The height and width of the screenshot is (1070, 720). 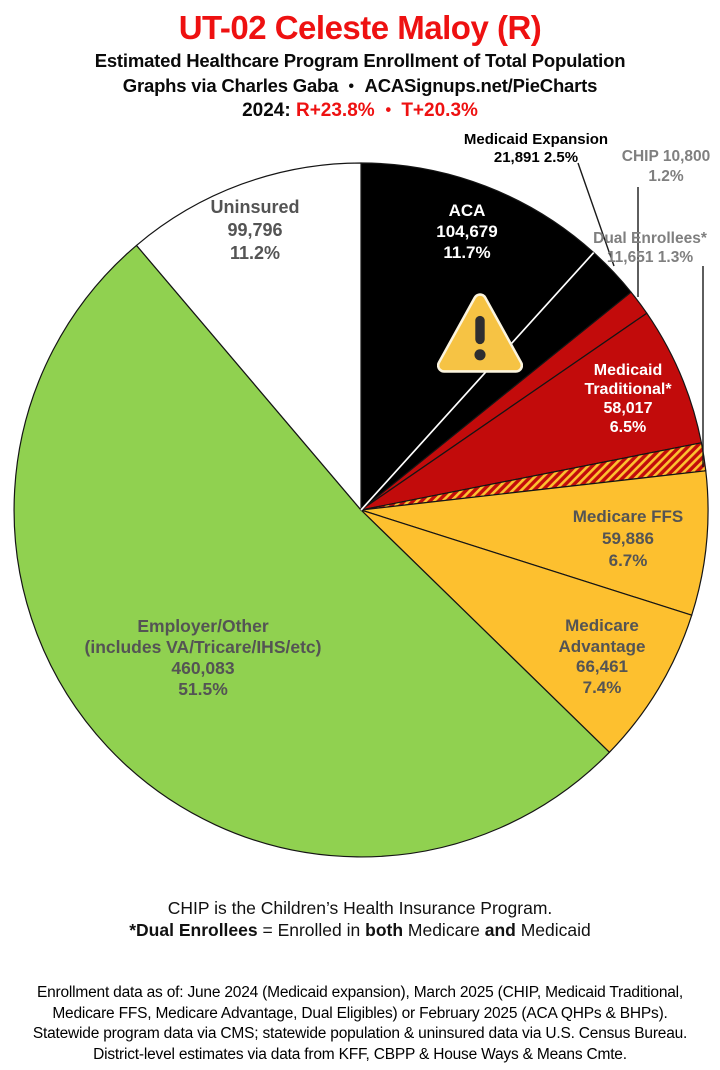 What do you see at coordinates (536, 139) in the screenshot?
I see `segment-name: Medicaid Expansion` at bounding box center [536, 139].